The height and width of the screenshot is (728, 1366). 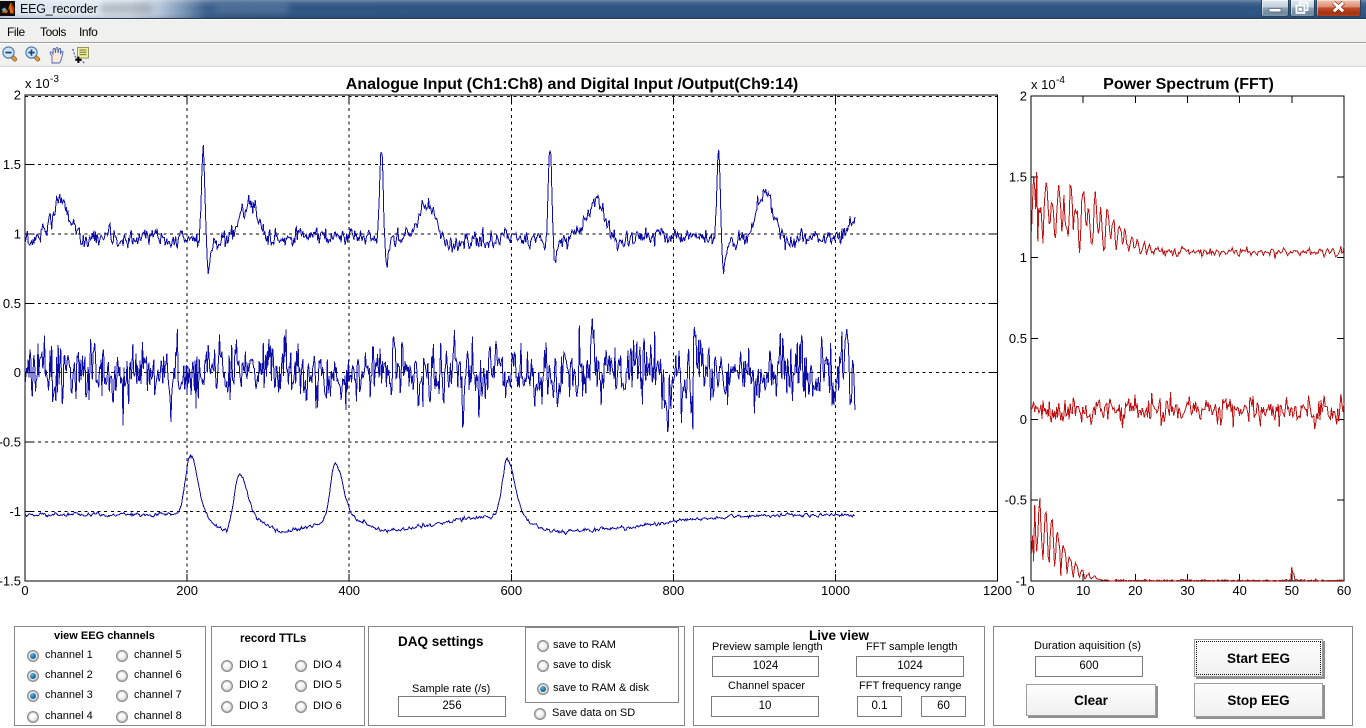 I want to click on svg-text: 800, so click(x=674, y=590).